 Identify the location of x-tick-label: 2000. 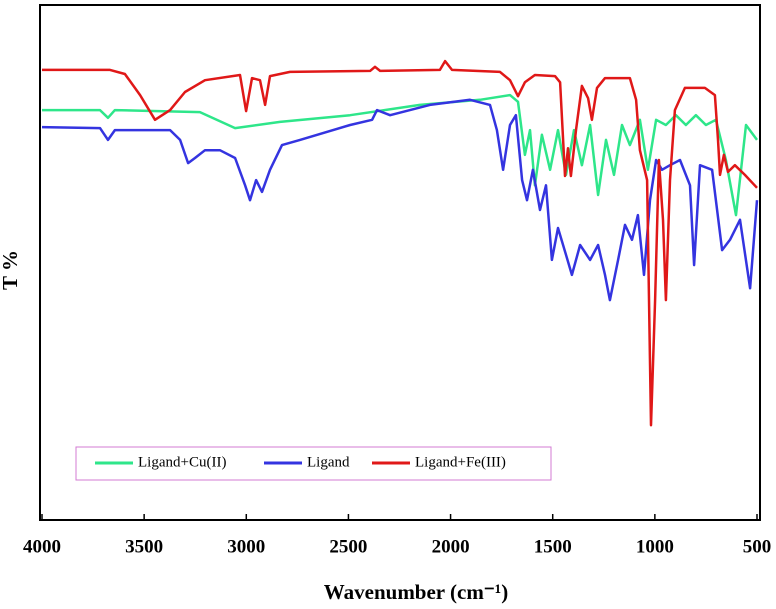
(451, 546).